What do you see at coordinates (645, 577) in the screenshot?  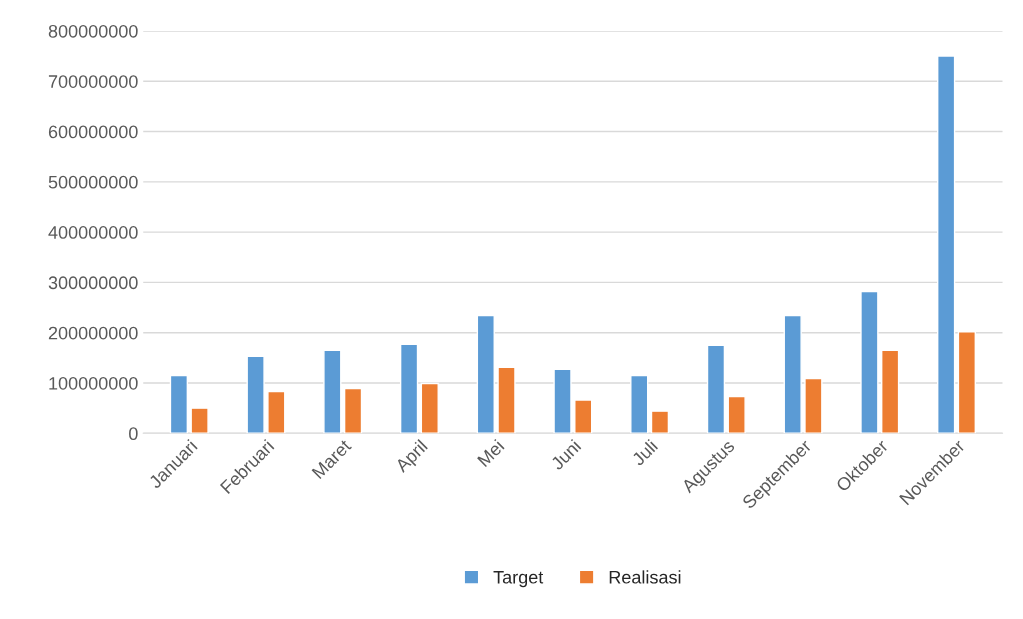 I see `legend-label: Realisasi` at bounding box center [645, 577].